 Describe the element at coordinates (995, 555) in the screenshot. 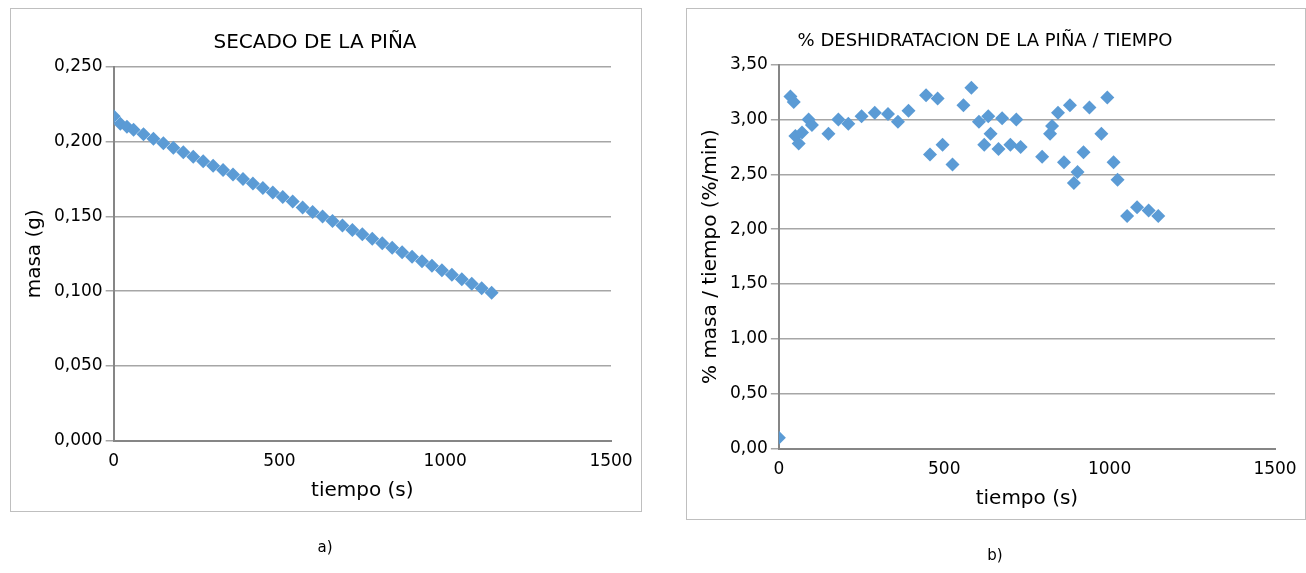

I see `text: b)` at that location.